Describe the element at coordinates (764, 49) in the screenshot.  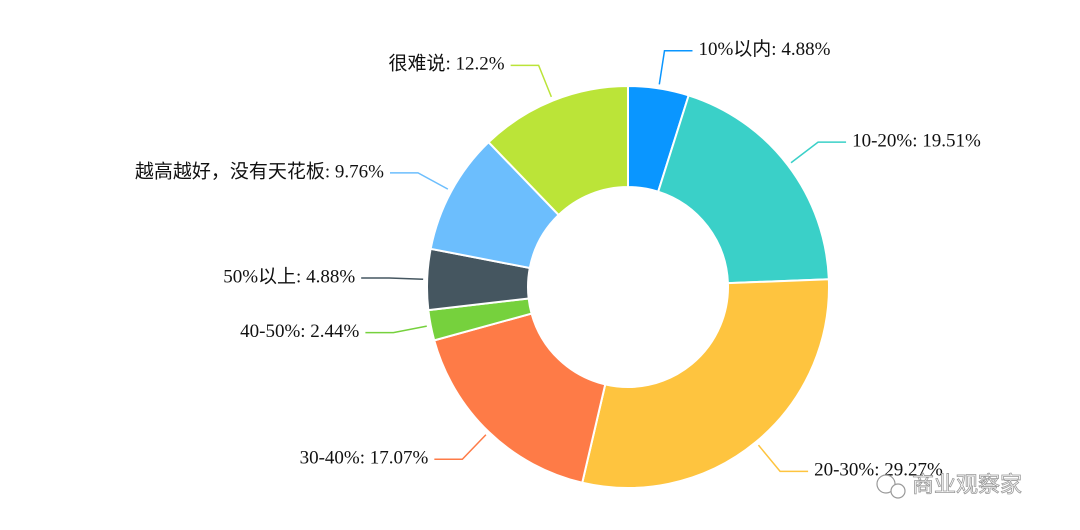
I see `slice-label: 10%以内: 4.88%` at that location.